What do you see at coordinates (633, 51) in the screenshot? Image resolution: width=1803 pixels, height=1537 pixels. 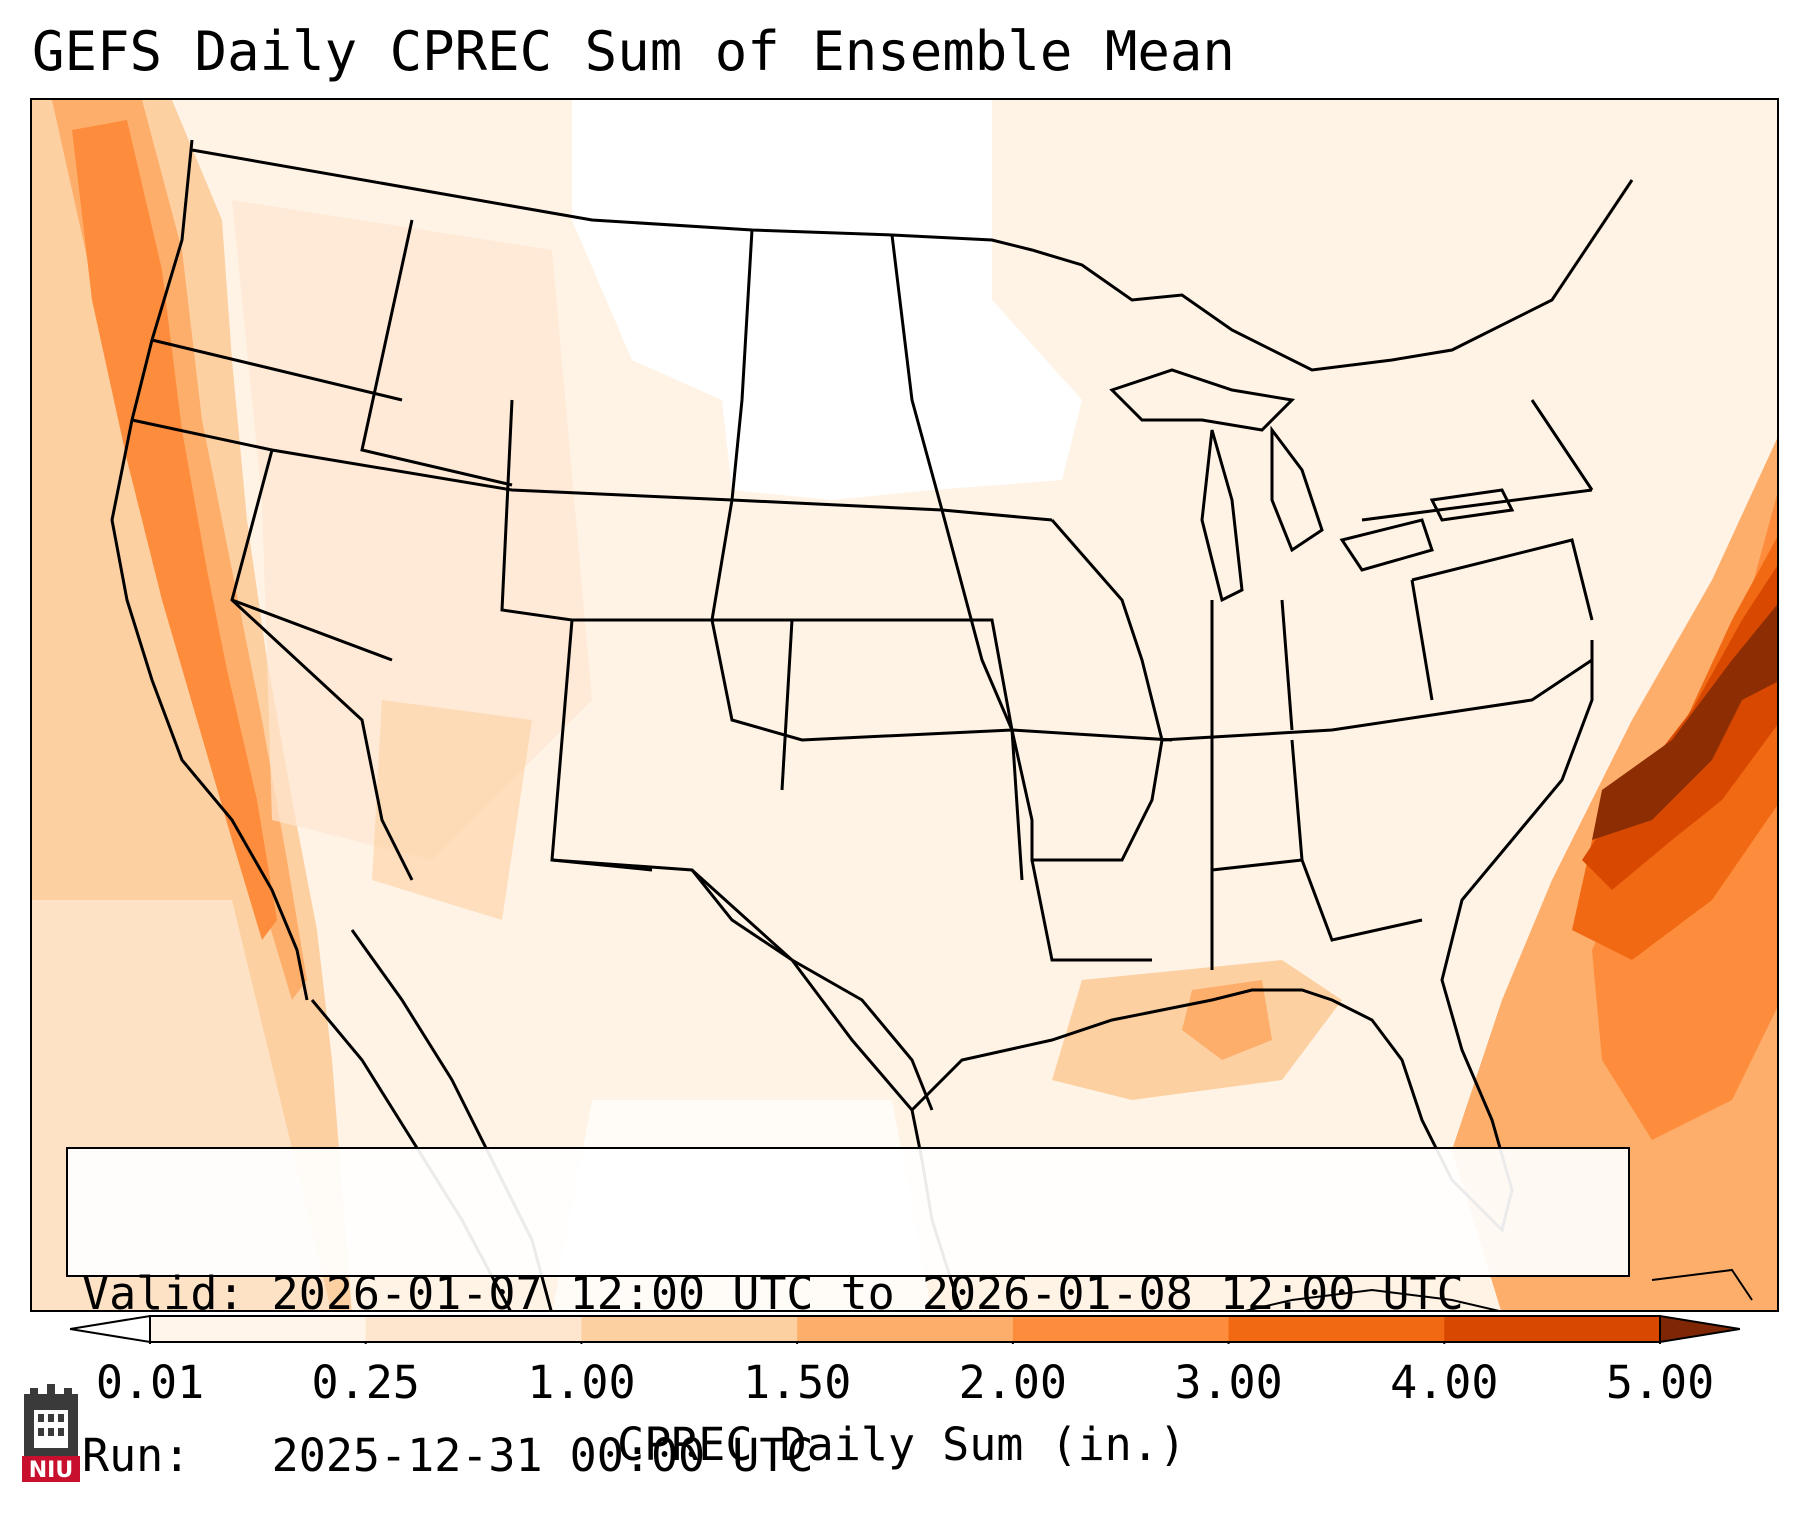 I see `page-title: GEFS Daily CPREC Sum of Ensemble Mean` at bounding box center [633, 51].